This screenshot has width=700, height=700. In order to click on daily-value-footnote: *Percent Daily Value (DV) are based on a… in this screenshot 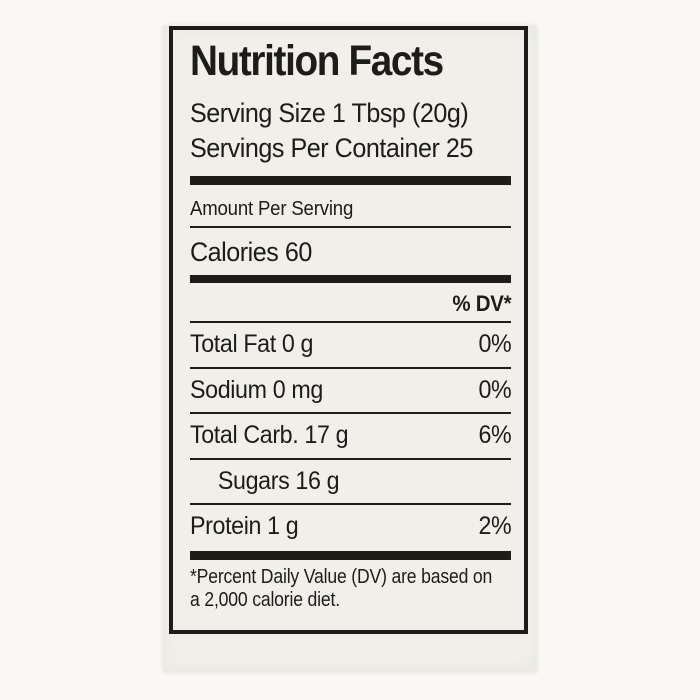, I will do `click(350, 589)`.